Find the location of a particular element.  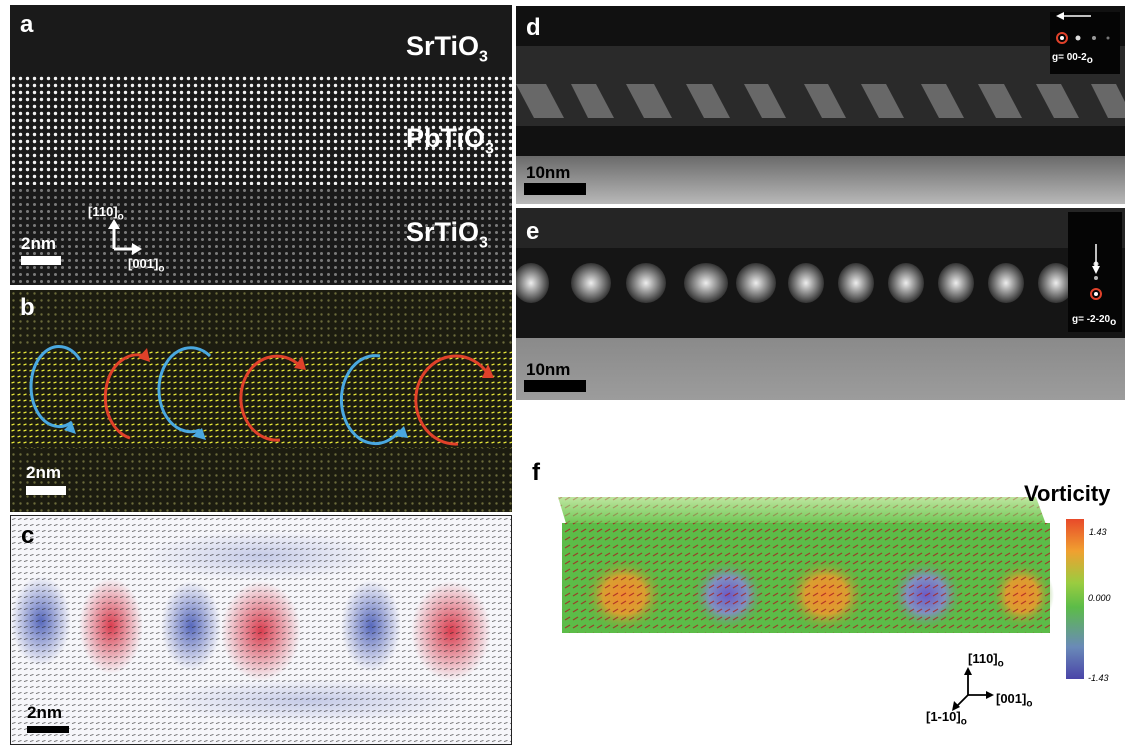

panel-d: d 10nm g= 00-2o is located at coordinates (820, 105).